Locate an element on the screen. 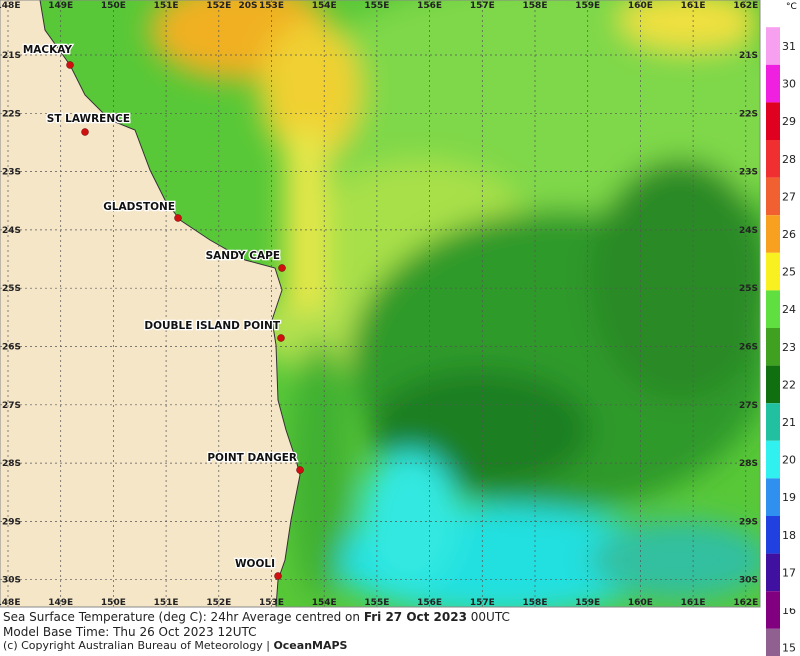 This screenshot has width=800, height=656. lon-label-top: 154E is located at coordinates (324, 6).